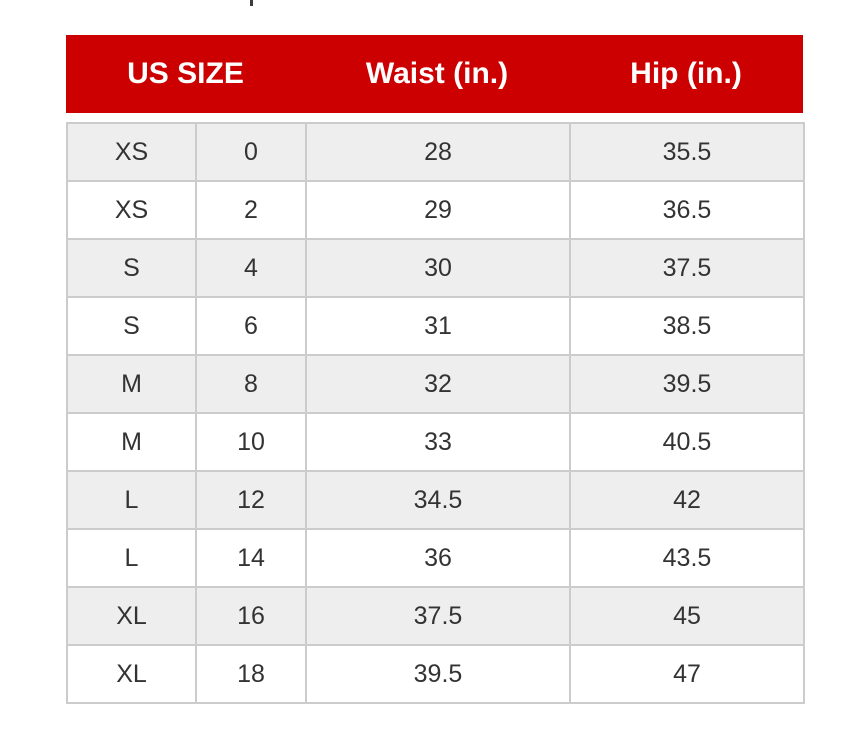  What do you see at coordinates (251, 674) in the screenshot?
I see `us-size-cell: 18` at bounding box center [251, 674].